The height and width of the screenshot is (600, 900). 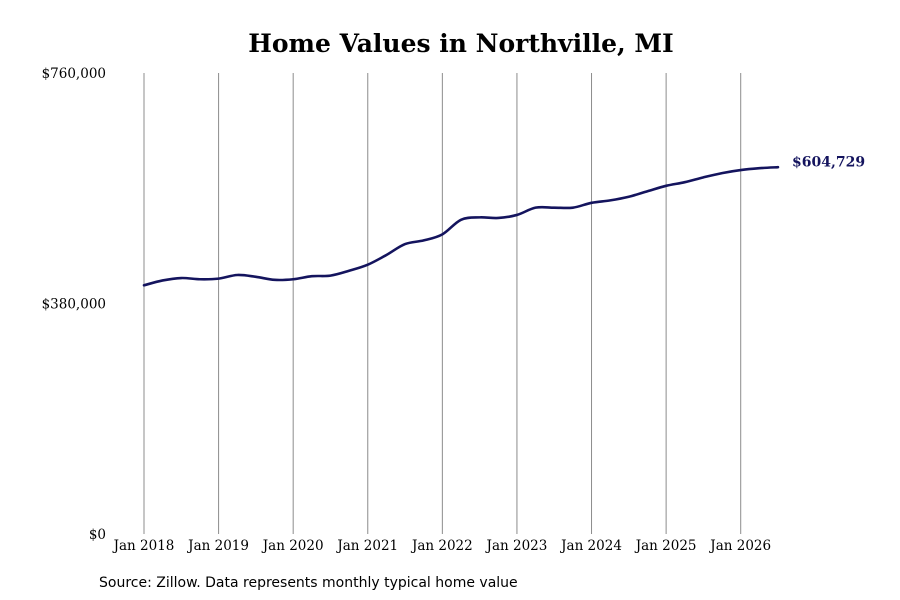 I want to click on x-tick-label: Jan 2020, so click(x=292, y=546).